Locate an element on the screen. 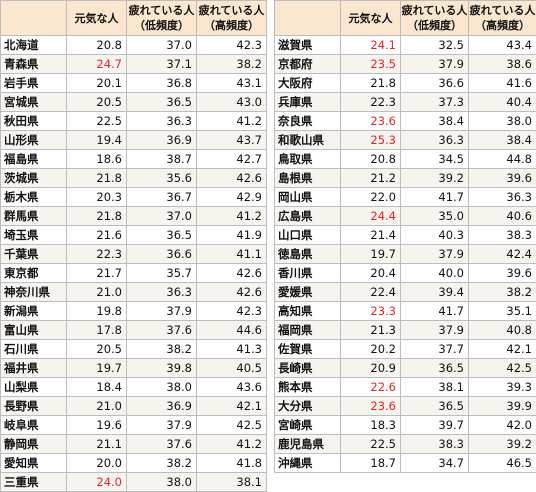  tsukare-low-value-cell: 39.7 is located at coordinates (435, 425).